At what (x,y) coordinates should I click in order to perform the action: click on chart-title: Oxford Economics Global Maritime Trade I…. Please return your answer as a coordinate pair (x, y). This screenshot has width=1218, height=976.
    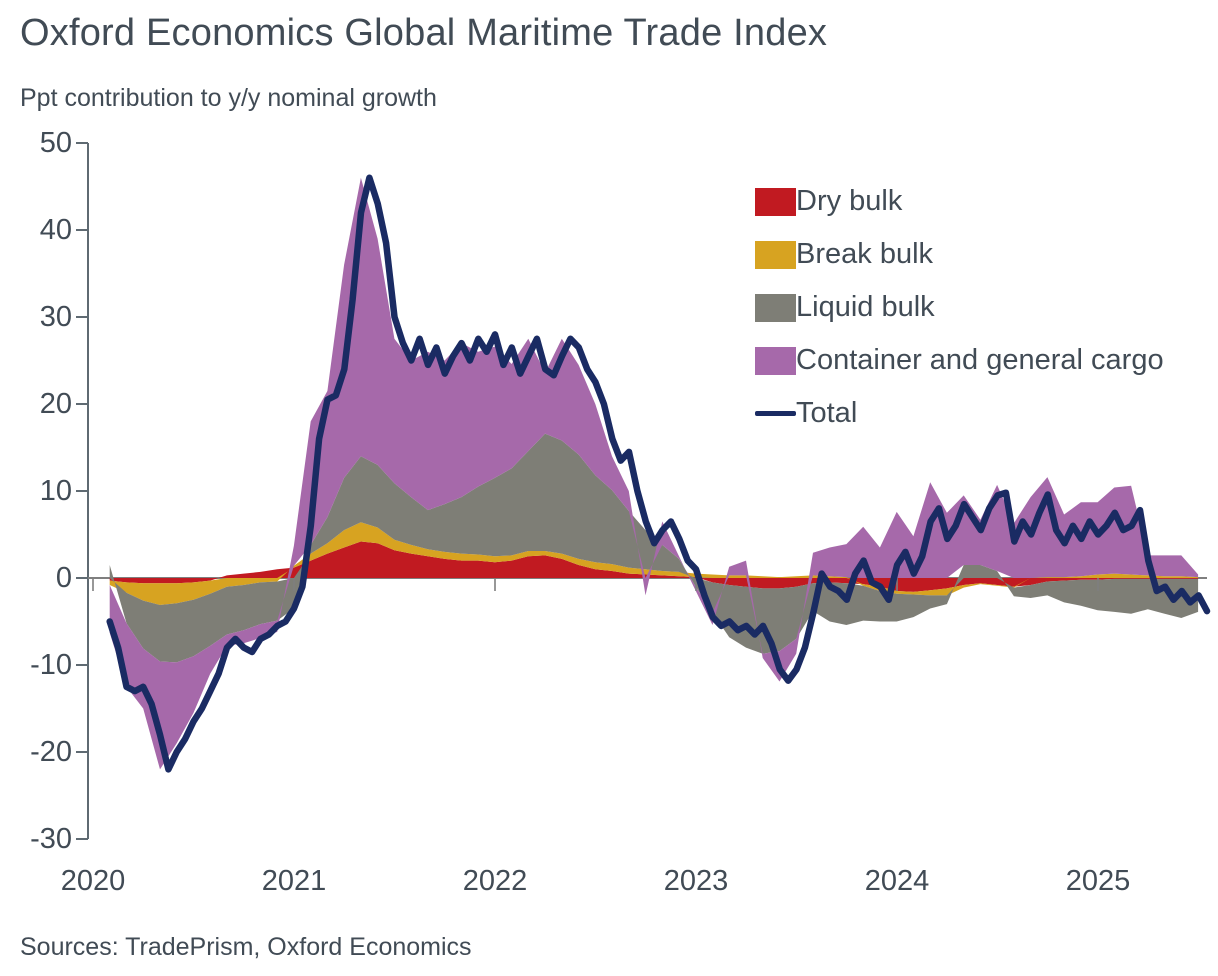
    Looking at the image, I should click on (424, 33).